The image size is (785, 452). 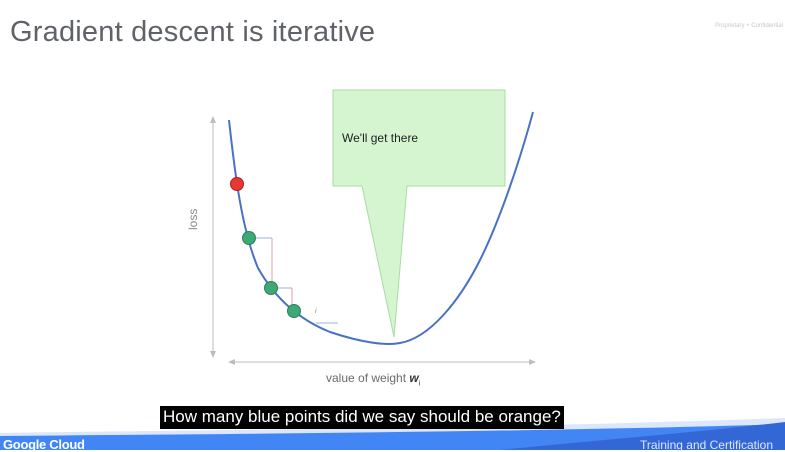 What do you see at coordinates (366, 378) in the screenshot?
I see `x-axis-label-text: value of weight` at bounding box center [366, 378].